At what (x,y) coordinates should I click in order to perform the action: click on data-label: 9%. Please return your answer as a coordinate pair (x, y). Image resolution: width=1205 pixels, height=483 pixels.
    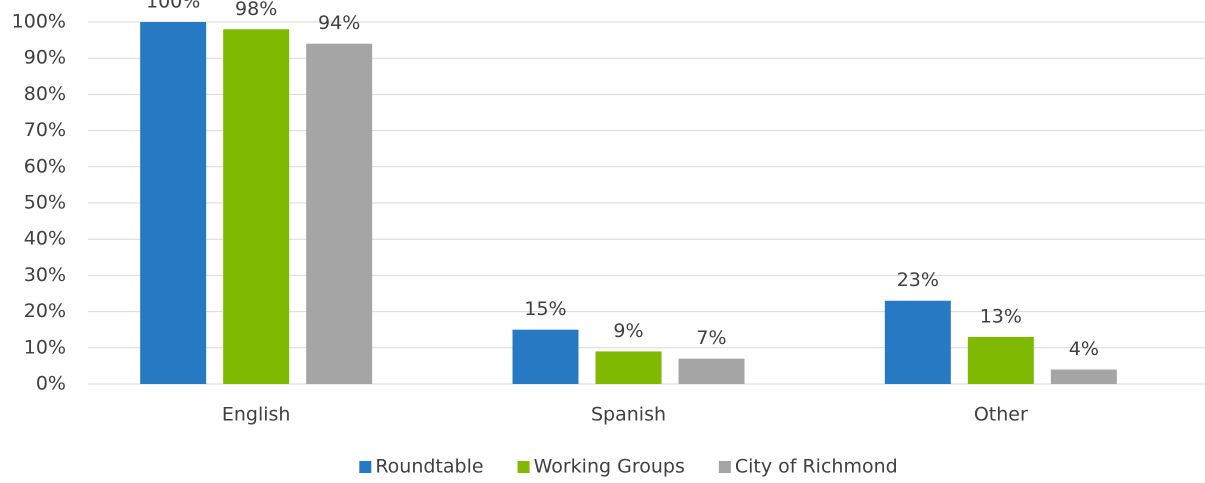
    Looking at the image, I should click on (628, 331).